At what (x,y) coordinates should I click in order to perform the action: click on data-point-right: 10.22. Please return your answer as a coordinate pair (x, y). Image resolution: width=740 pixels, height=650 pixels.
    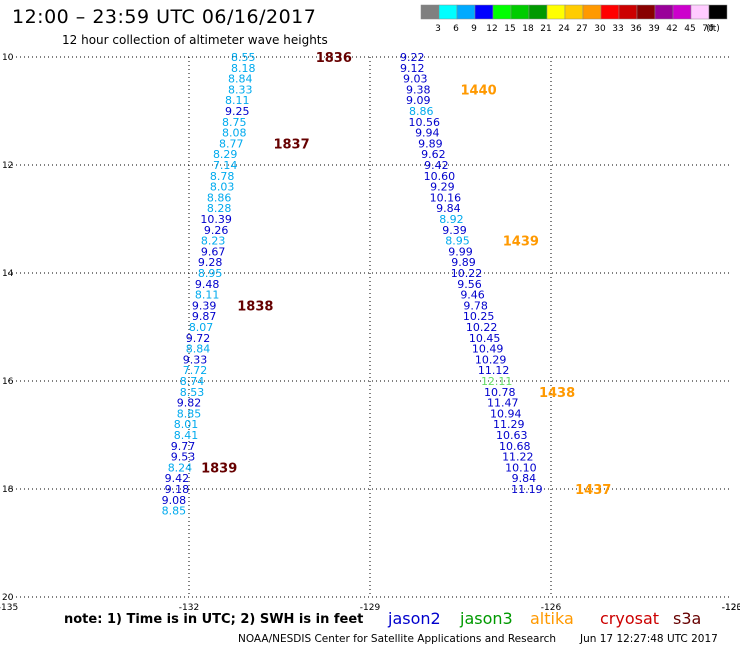
    Looking at the image, I should click on (482, 327).